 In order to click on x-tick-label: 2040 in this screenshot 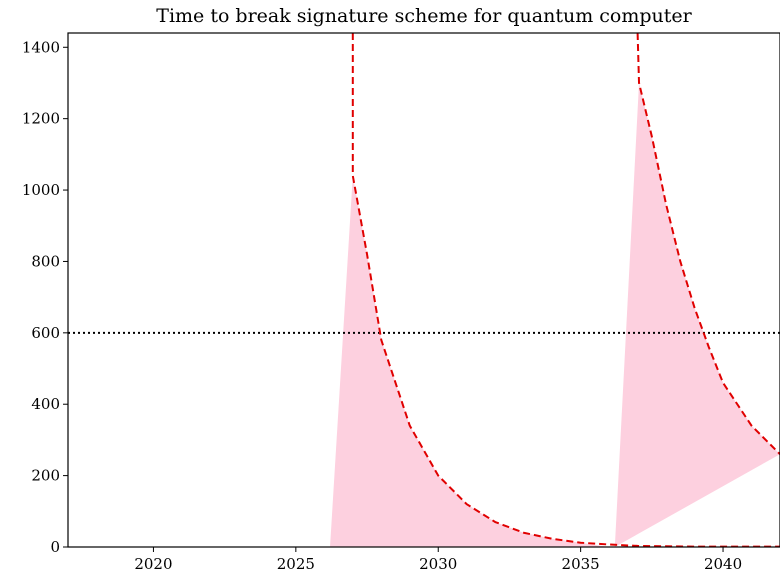, I will do `click(723, 564)`.